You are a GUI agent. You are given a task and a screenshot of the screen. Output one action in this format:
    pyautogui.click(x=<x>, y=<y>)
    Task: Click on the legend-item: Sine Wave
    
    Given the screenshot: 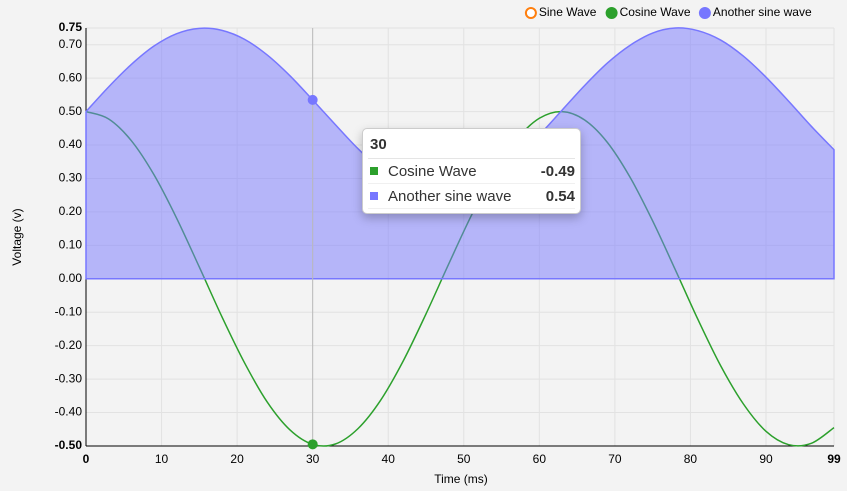 What is the action you would take?
    pyautogui.click(x=560, y=12)
    